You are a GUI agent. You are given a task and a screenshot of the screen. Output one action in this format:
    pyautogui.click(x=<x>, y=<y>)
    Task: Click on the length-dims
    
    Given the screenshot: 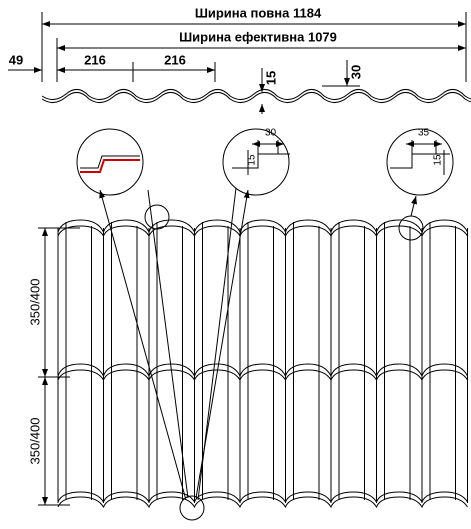 What is the action you would take?
    pyautogui.click(x=59, y=366)
    